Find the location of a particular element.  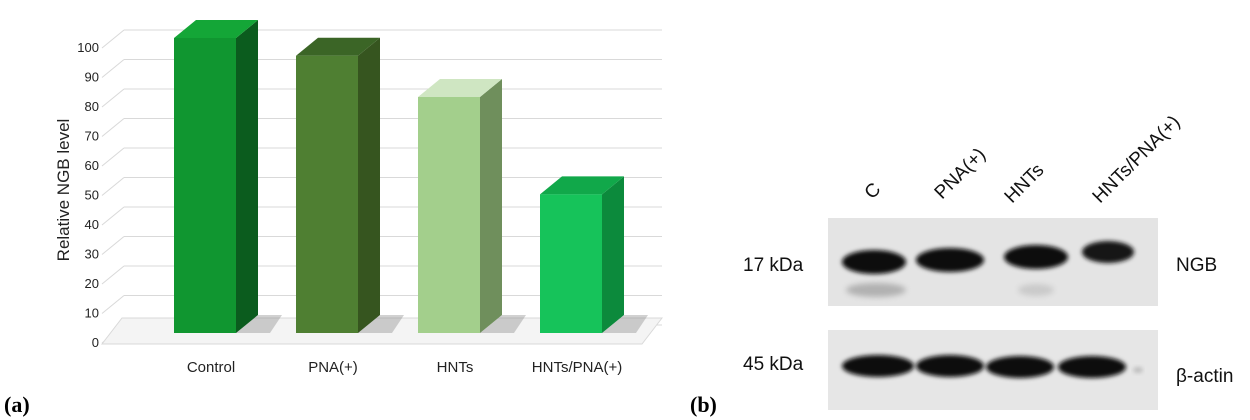

panel-label-b: (b) is located at coordinates (703, 404).